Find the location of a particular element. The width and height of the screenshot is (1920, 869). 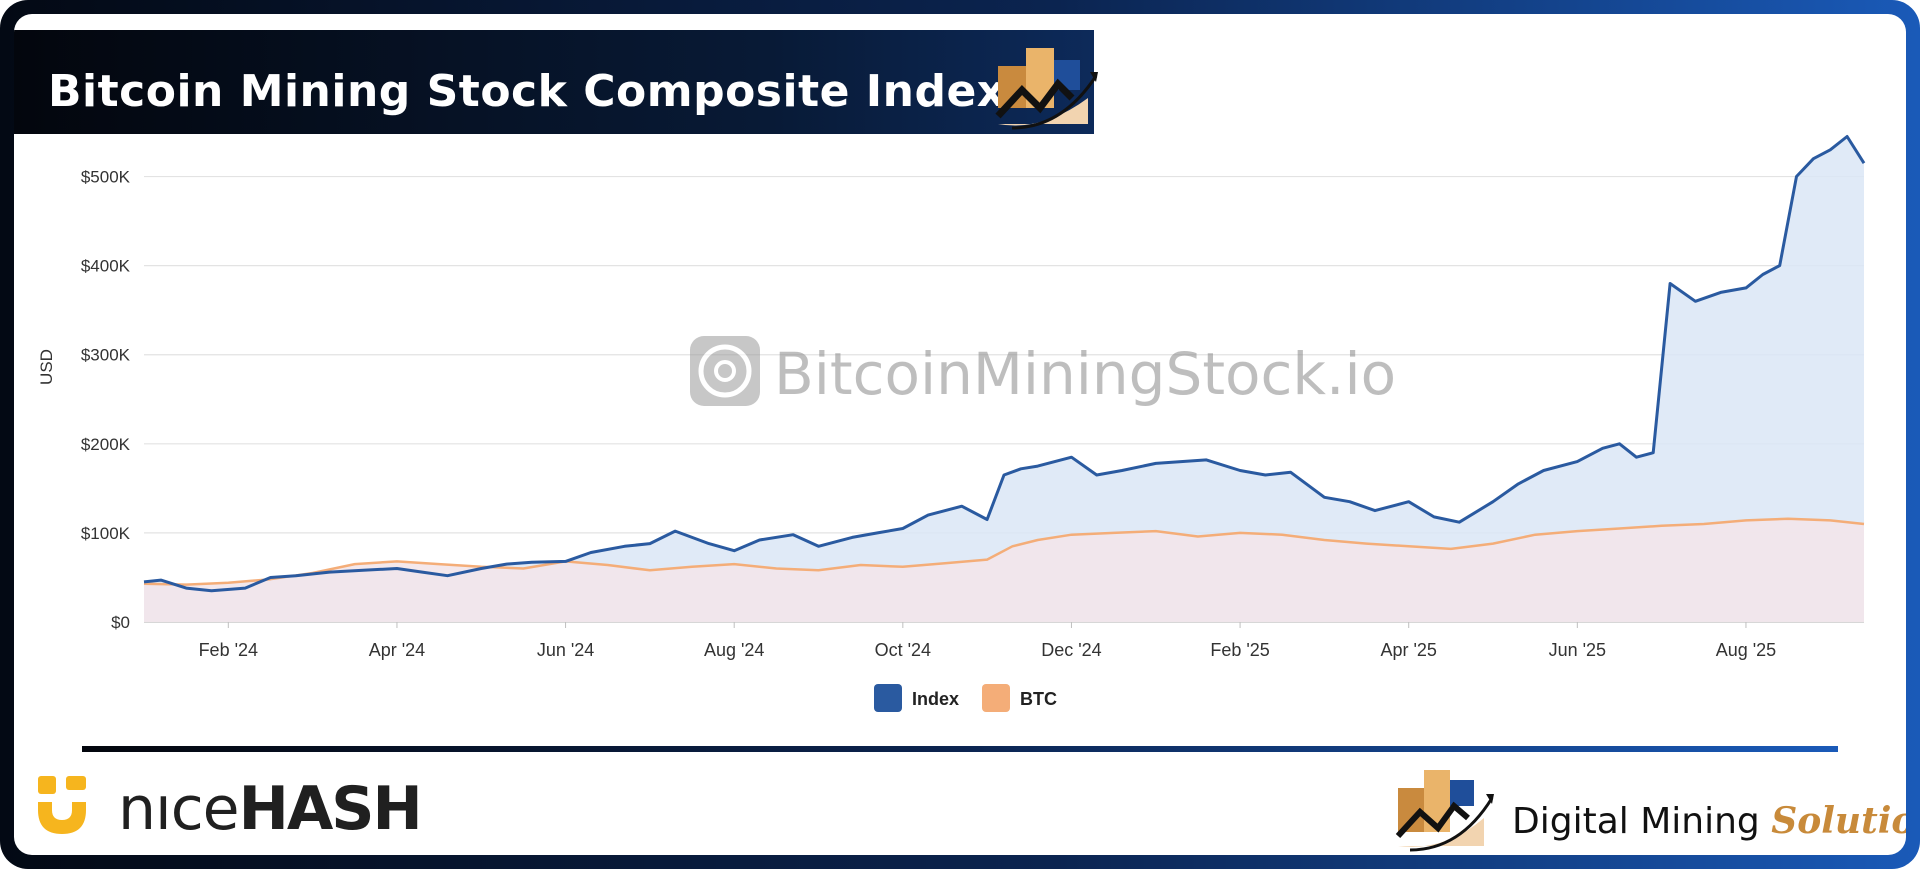

watermark: BitcoinMiningStock.io is located at coordinates (1043, 372).